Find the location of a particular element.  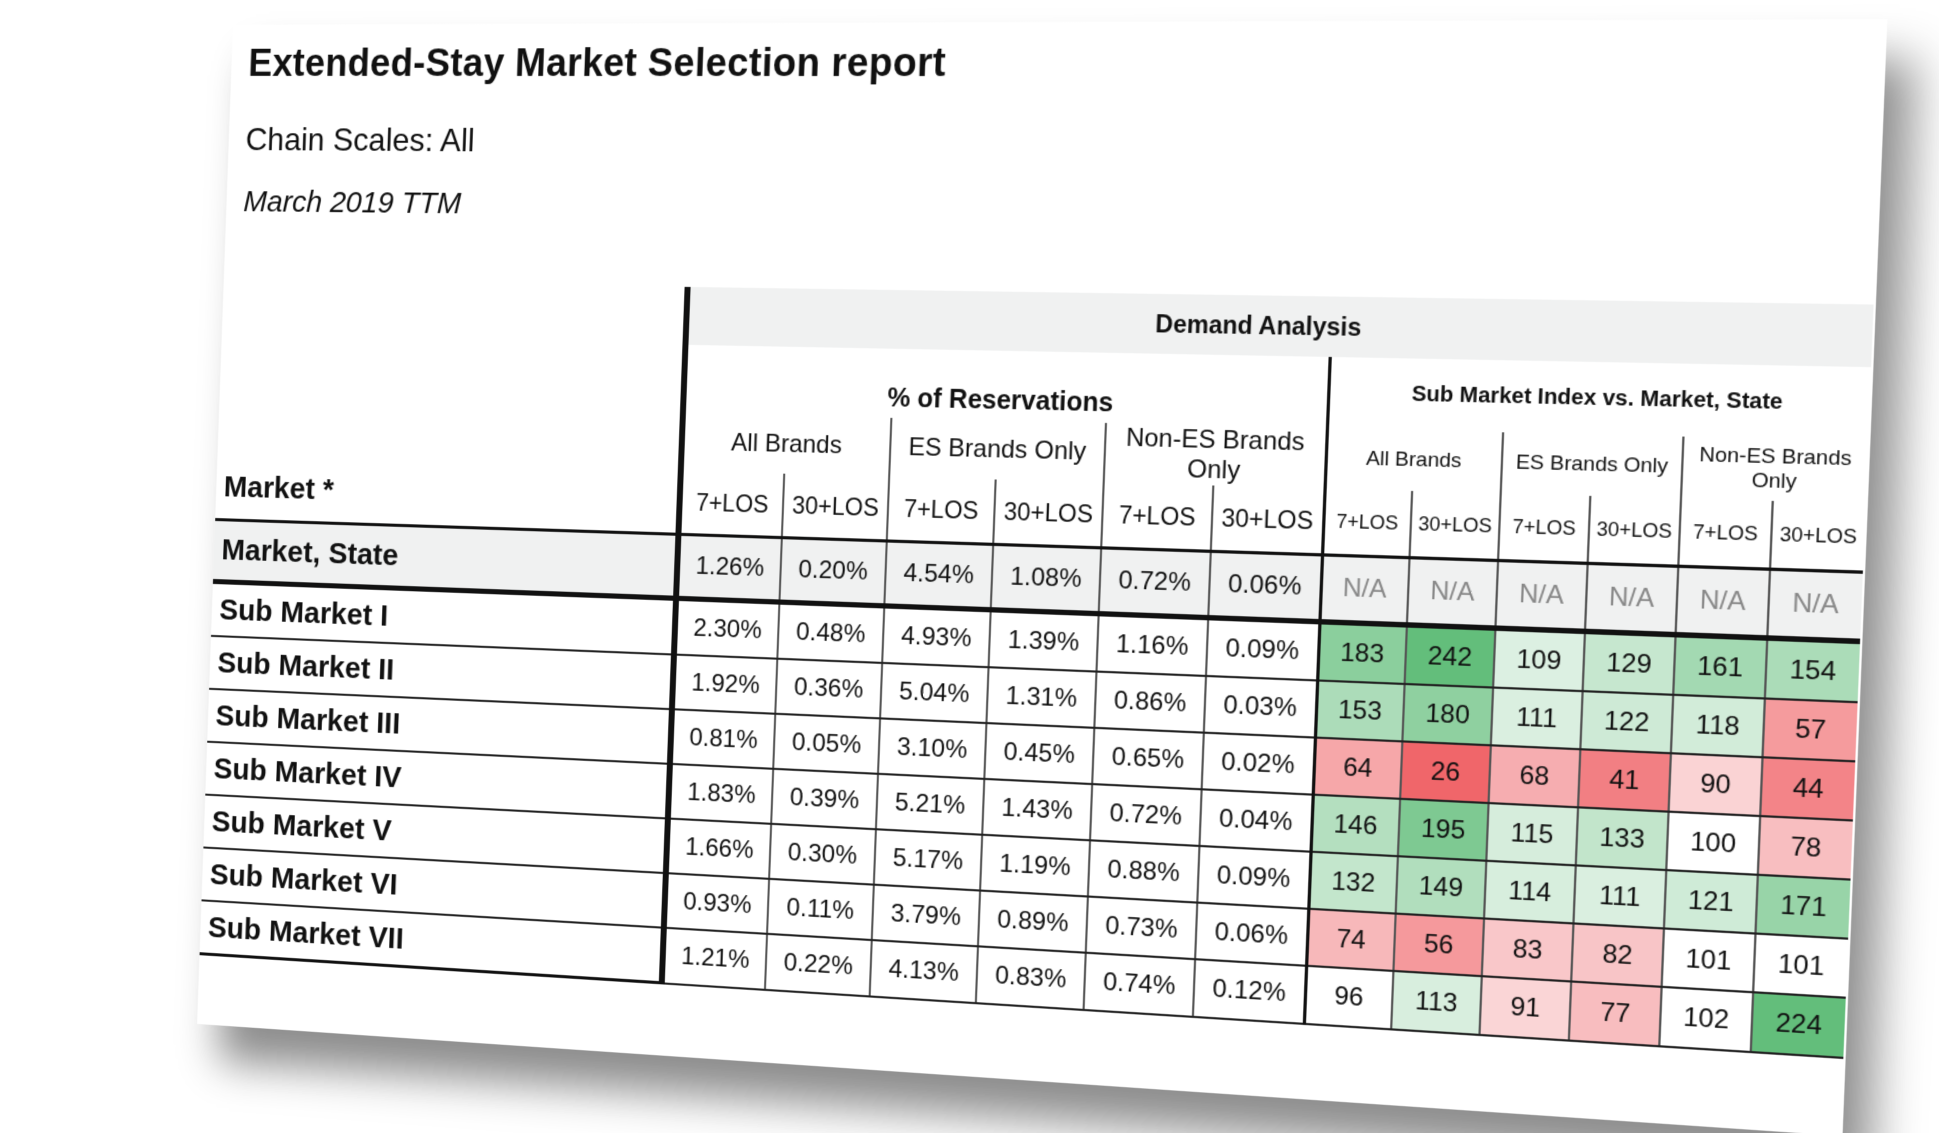

index-cell: 132 is located at coordinates (1353, 883).